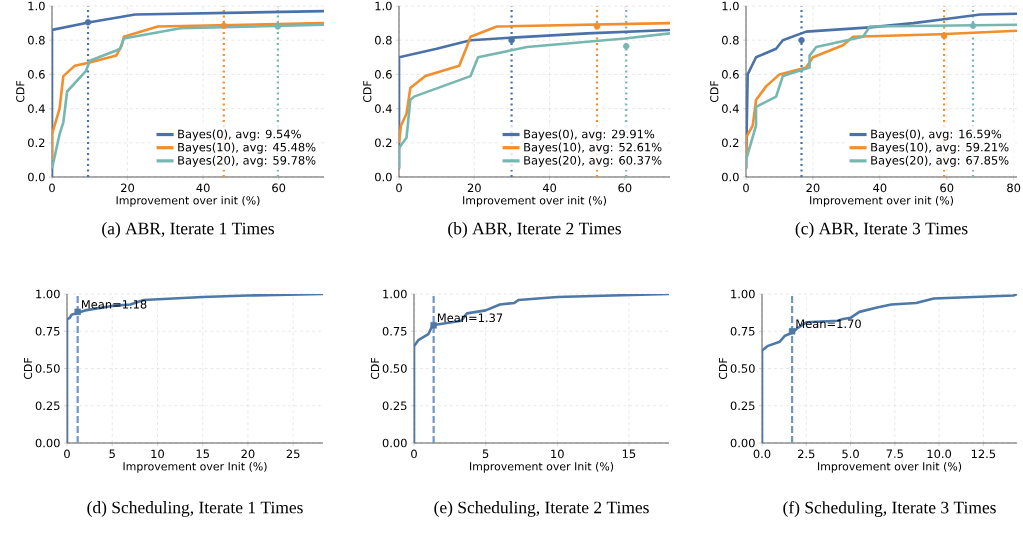 This screenshot has width=1023, height=533. What do you see at coordinates (806, 454) in the screenshot?
I see `x-tick-label: 2.5` at bounding box center [806, 454].